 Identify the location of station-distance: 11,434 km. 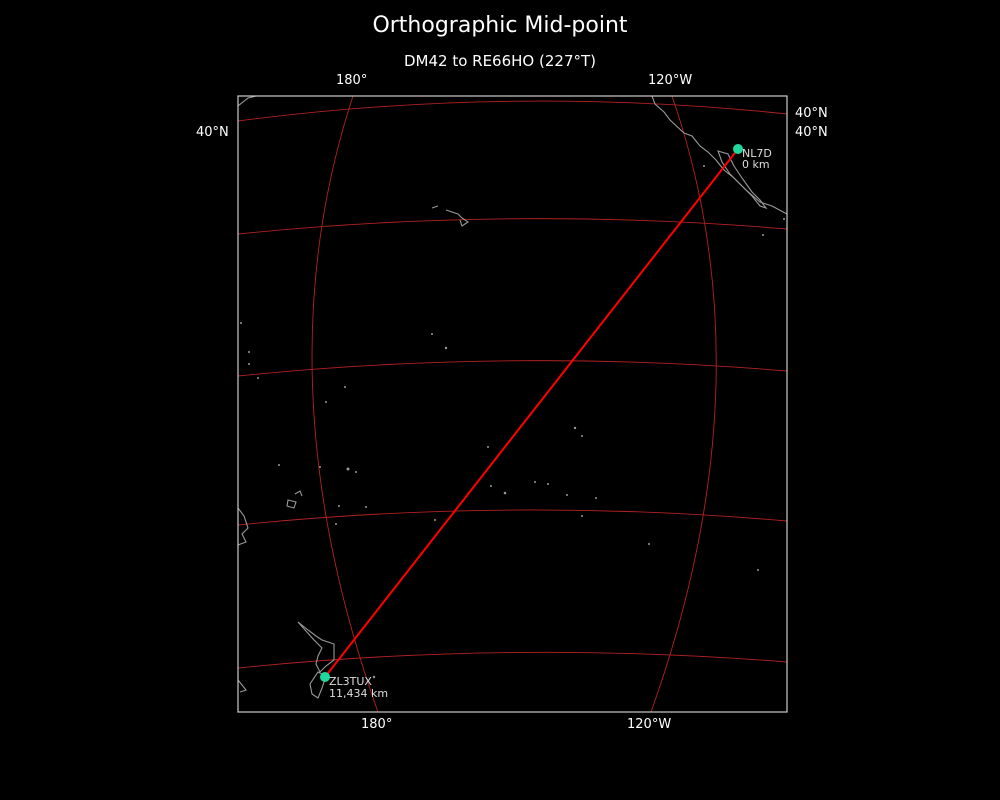
(358, 693).